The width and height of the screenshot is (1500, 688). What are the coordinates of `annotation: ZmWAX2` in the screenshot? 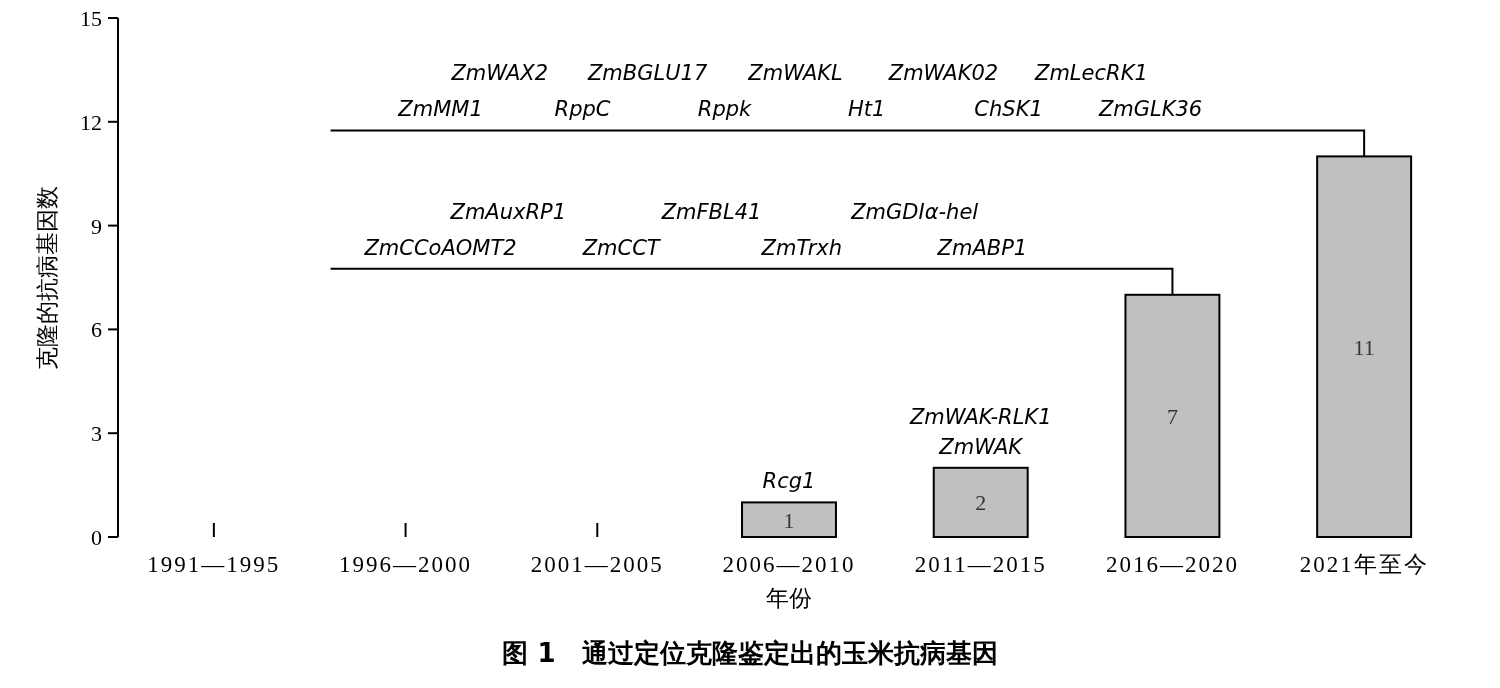 It's located at (499, 73).